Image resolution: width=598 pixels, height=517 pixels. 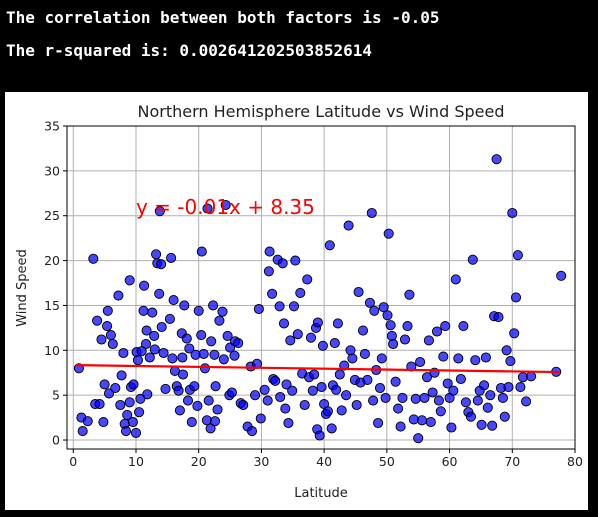 I want to click on y-axis-label: Wind Speed, so click(x=22, y=288).